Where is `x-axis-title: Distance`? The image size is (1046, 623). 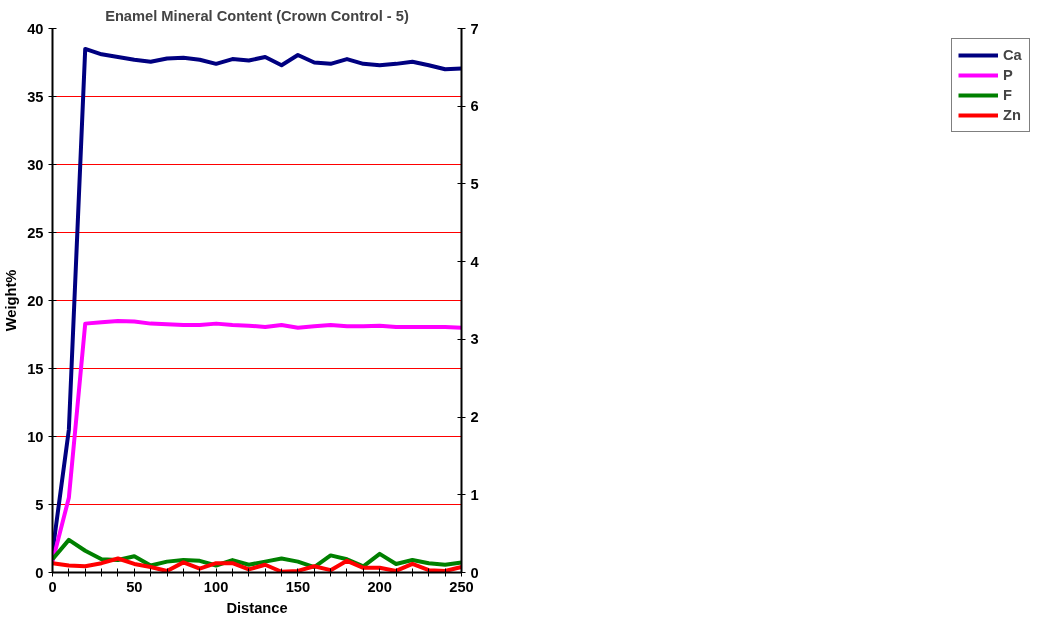
x-axis-title: Distance is located at coordinates (257, 607).